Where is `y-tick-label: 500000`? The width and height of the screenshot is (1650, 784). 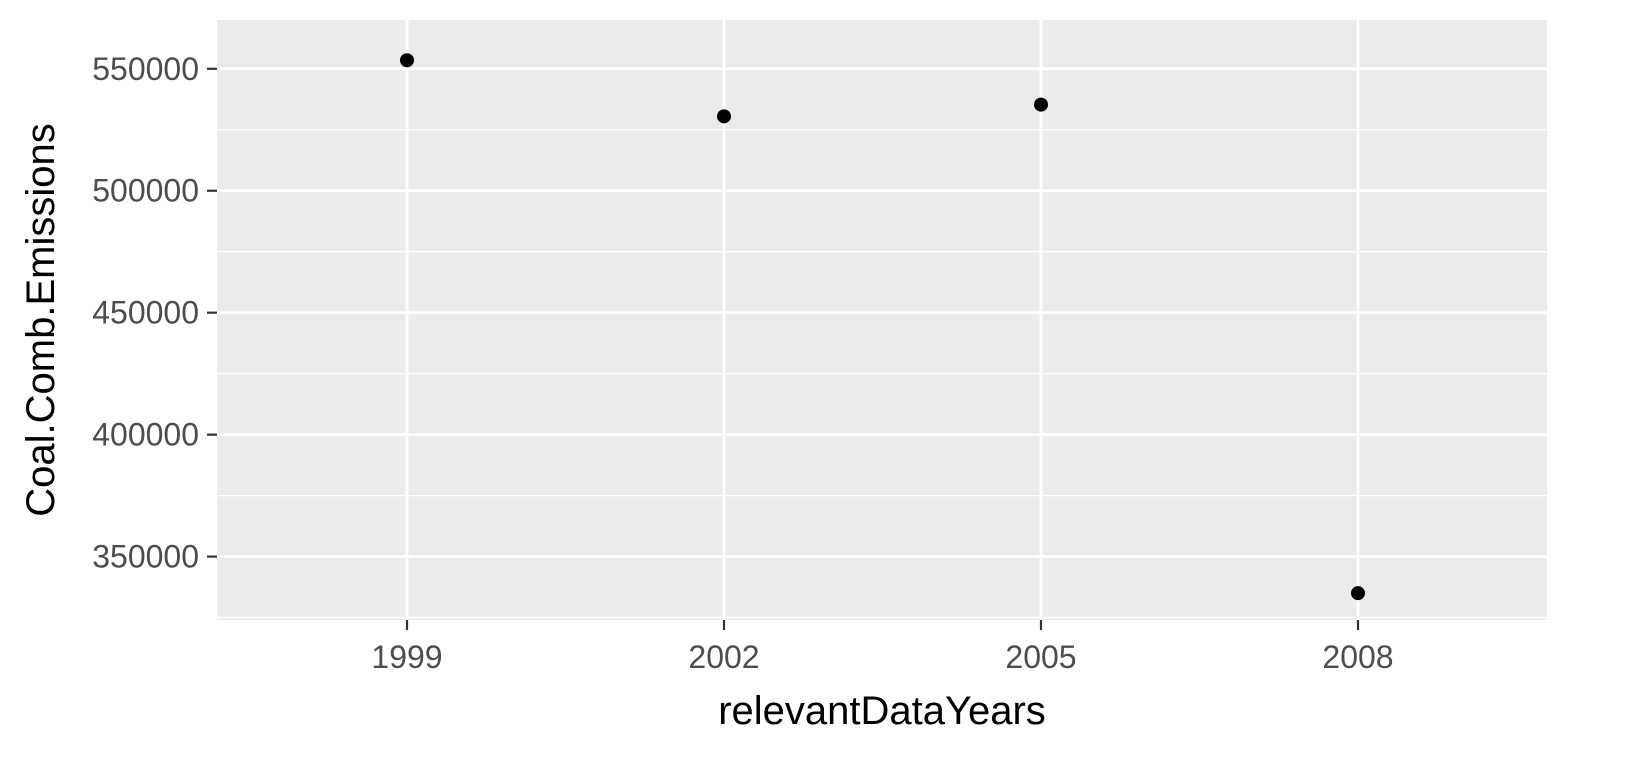
y-tick-label: 500000 is located at coordinates (145, 191).